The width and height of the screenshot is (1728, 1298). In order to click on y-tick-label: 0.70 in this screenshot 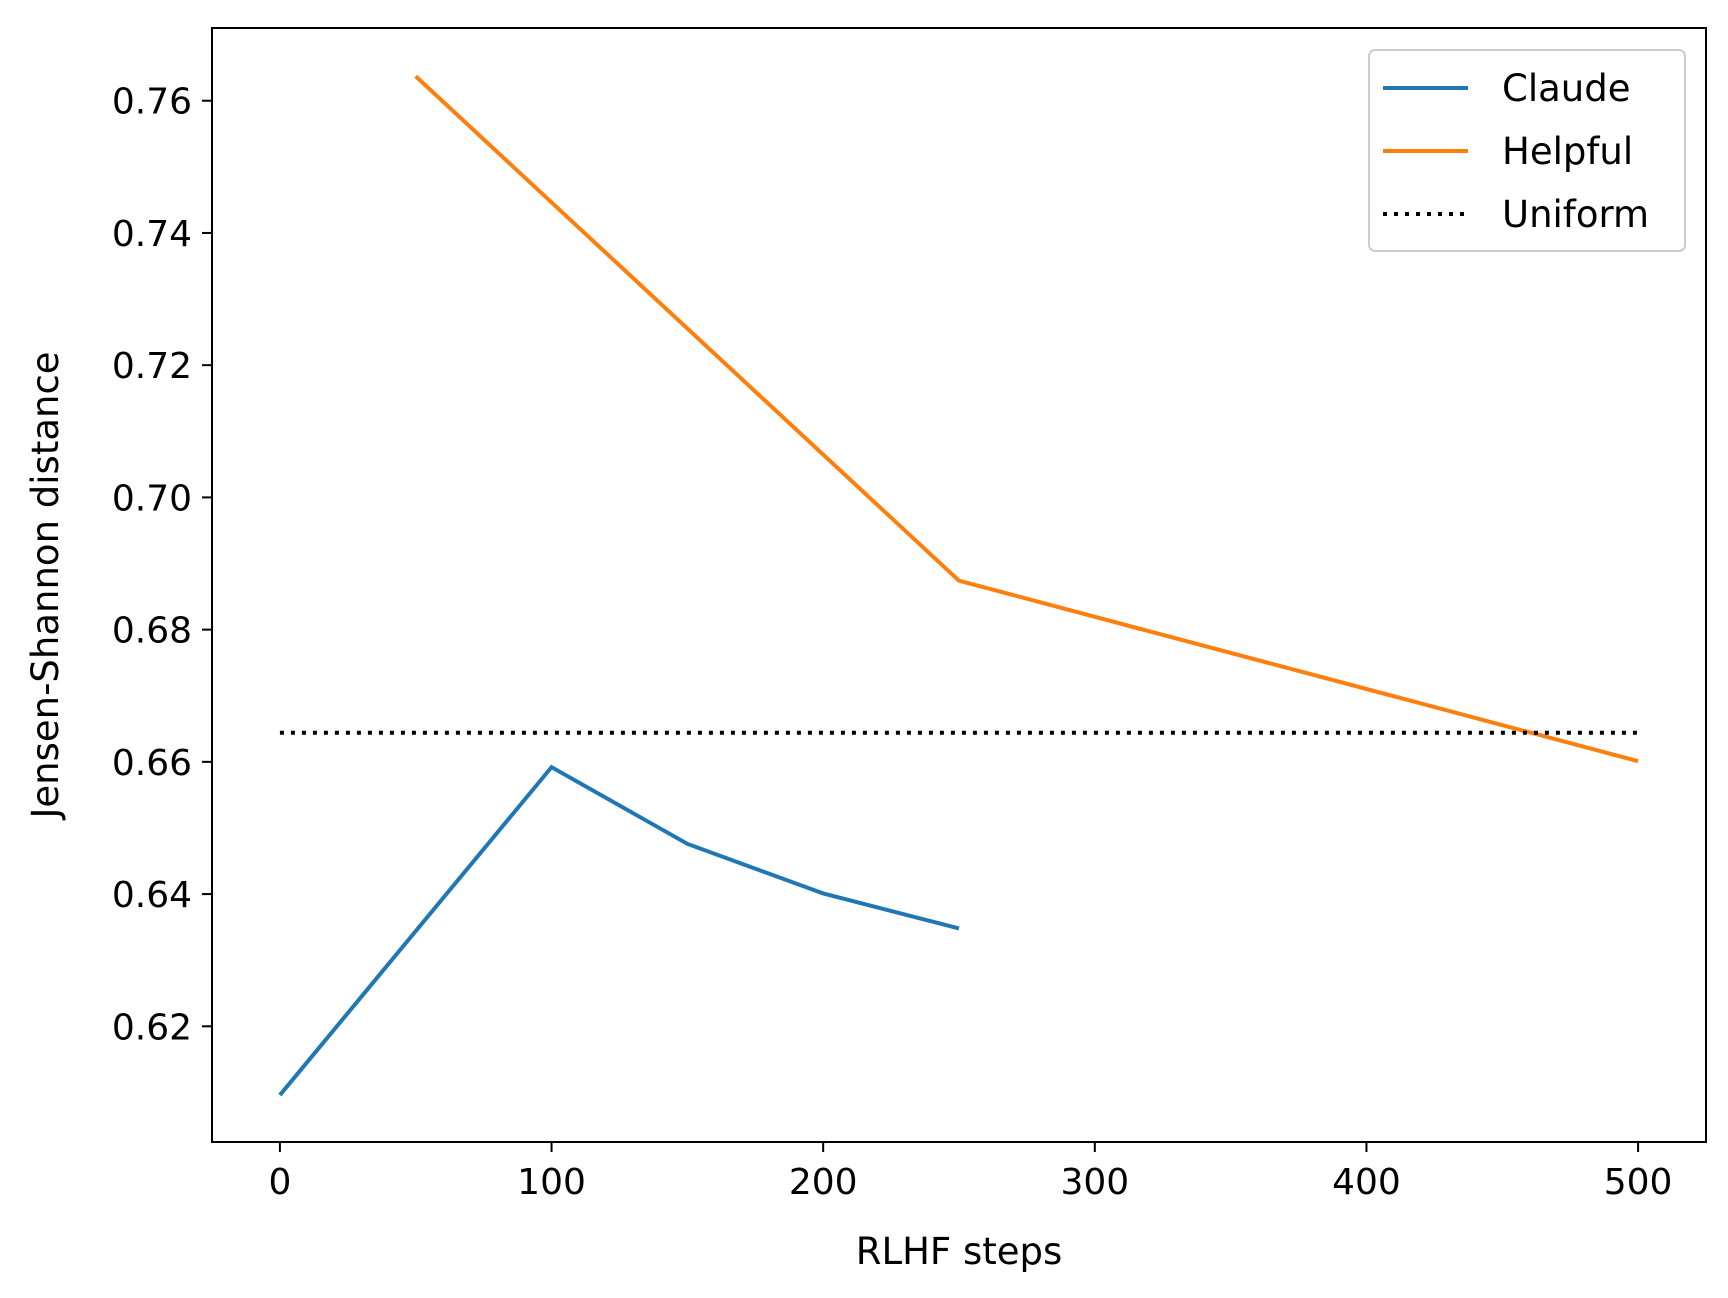, I will do `click(152, 498)`.